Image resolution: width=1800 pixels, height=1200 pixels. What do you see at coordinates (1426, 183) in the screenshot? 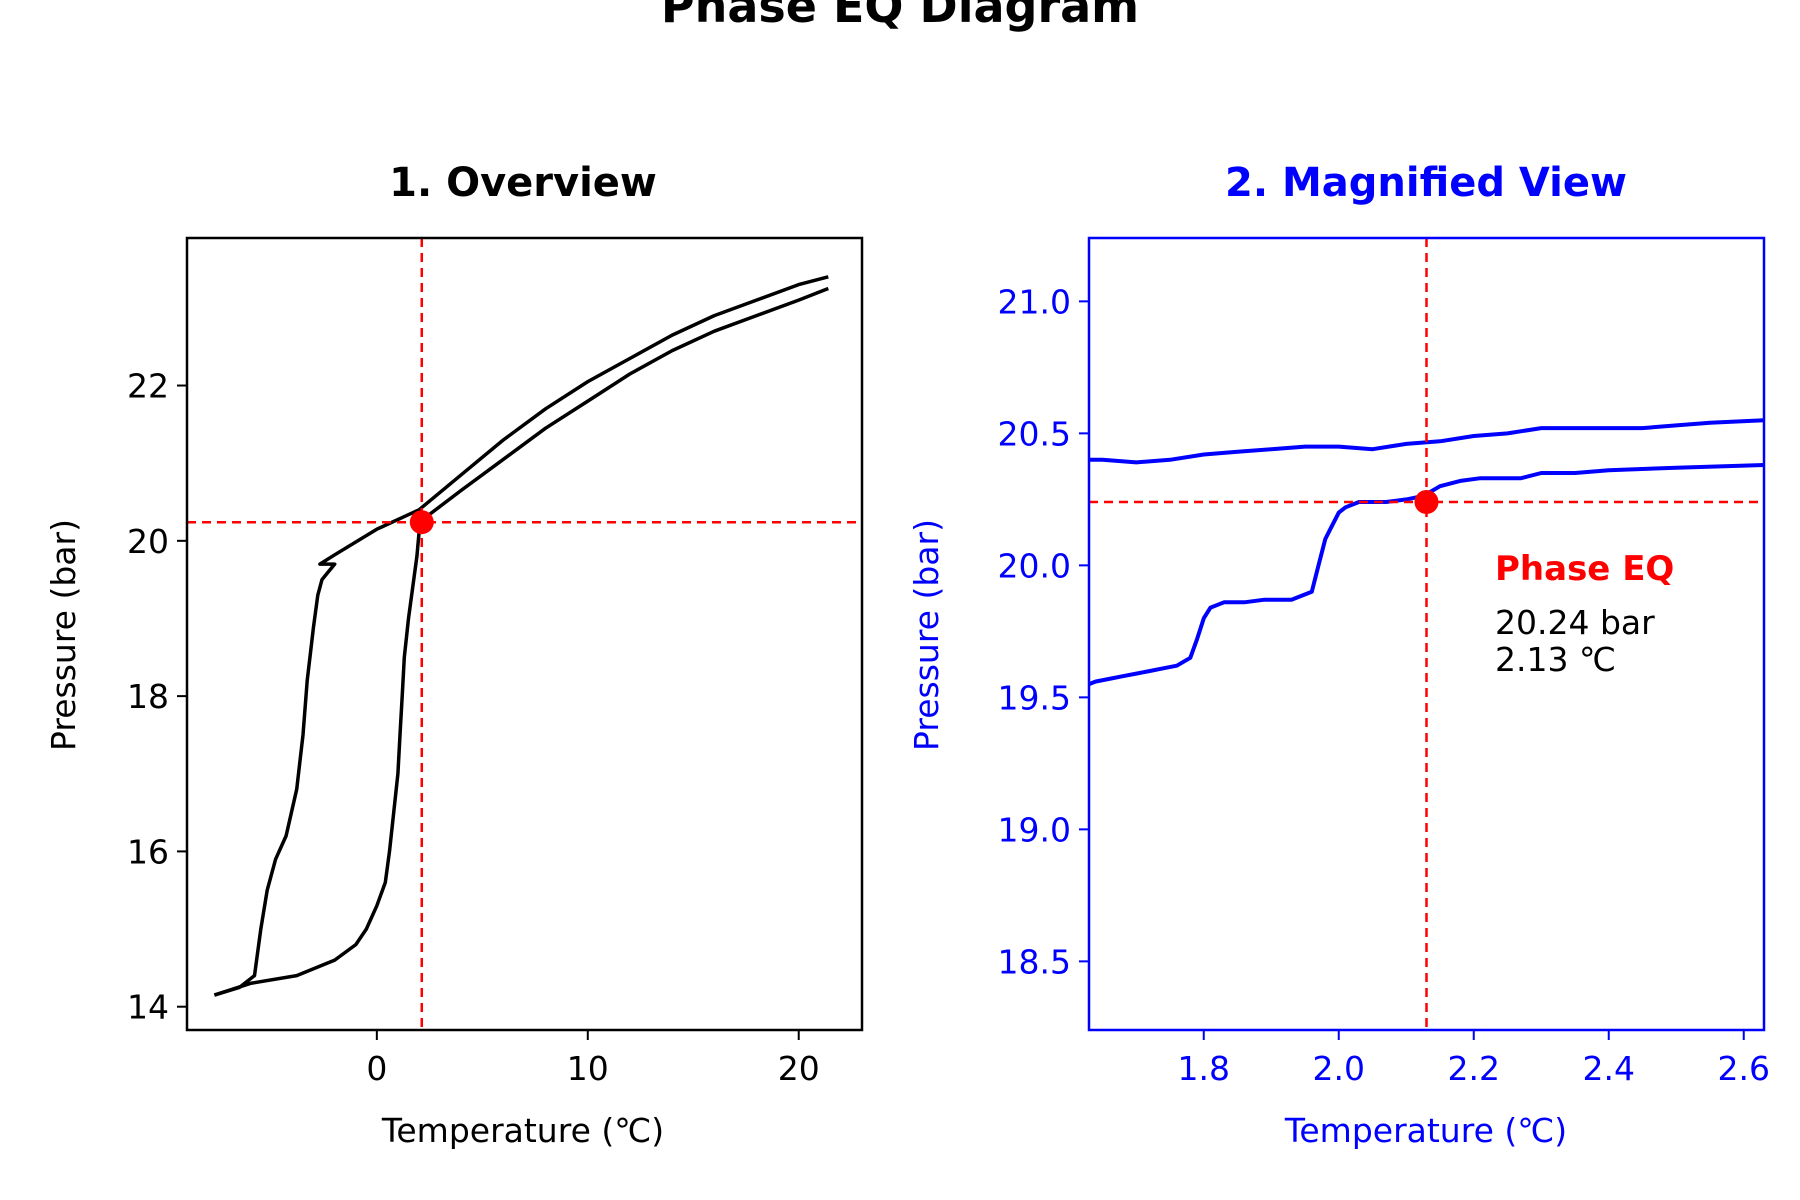
I see `magnified-title: 2. Magnified View` at bounding box center [1426, 183].